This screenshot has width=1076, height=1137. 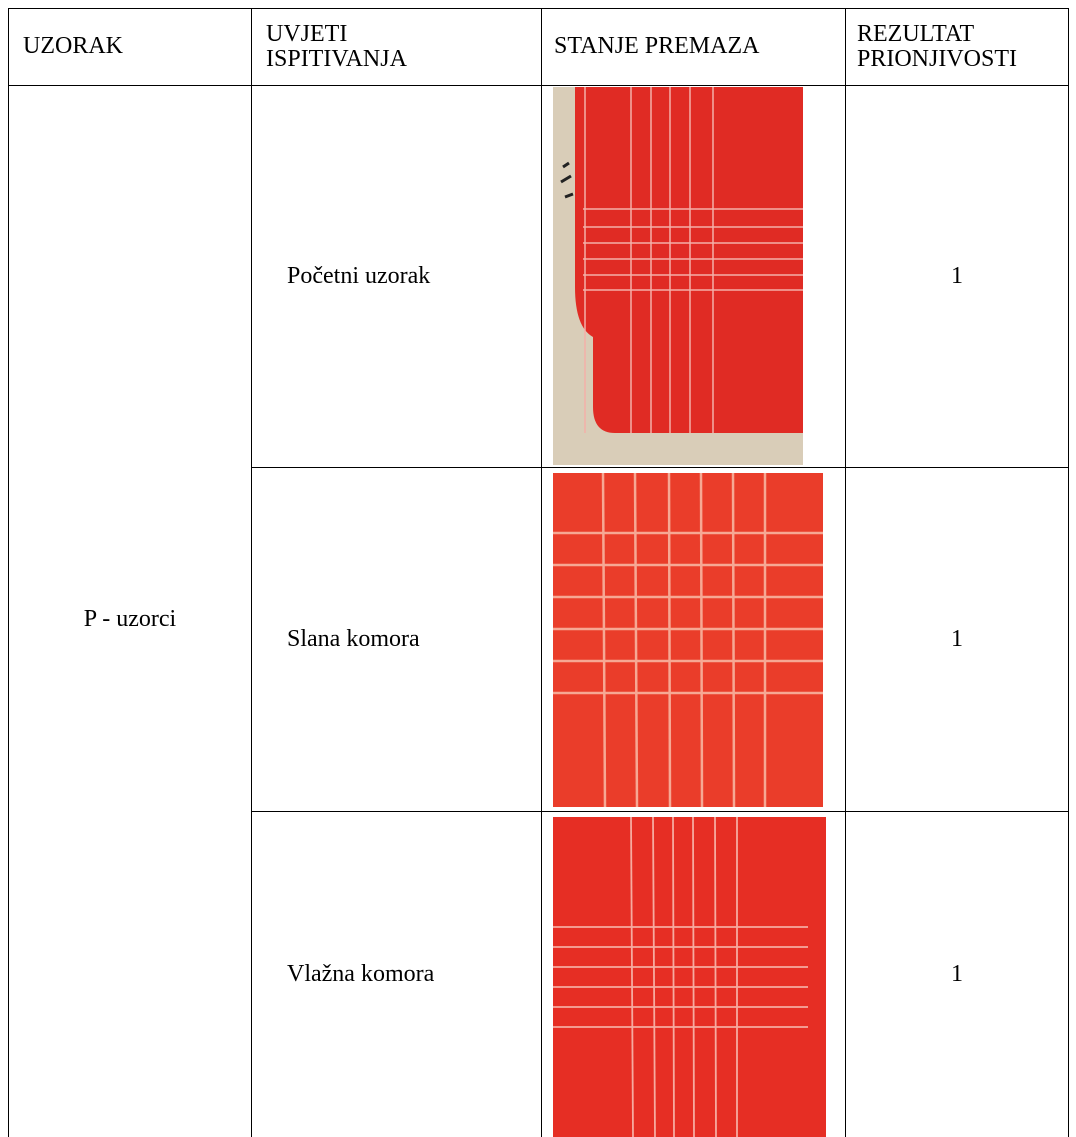 I want to click on header-text: STANJE PREMAZA, so click(x=657, y=46).